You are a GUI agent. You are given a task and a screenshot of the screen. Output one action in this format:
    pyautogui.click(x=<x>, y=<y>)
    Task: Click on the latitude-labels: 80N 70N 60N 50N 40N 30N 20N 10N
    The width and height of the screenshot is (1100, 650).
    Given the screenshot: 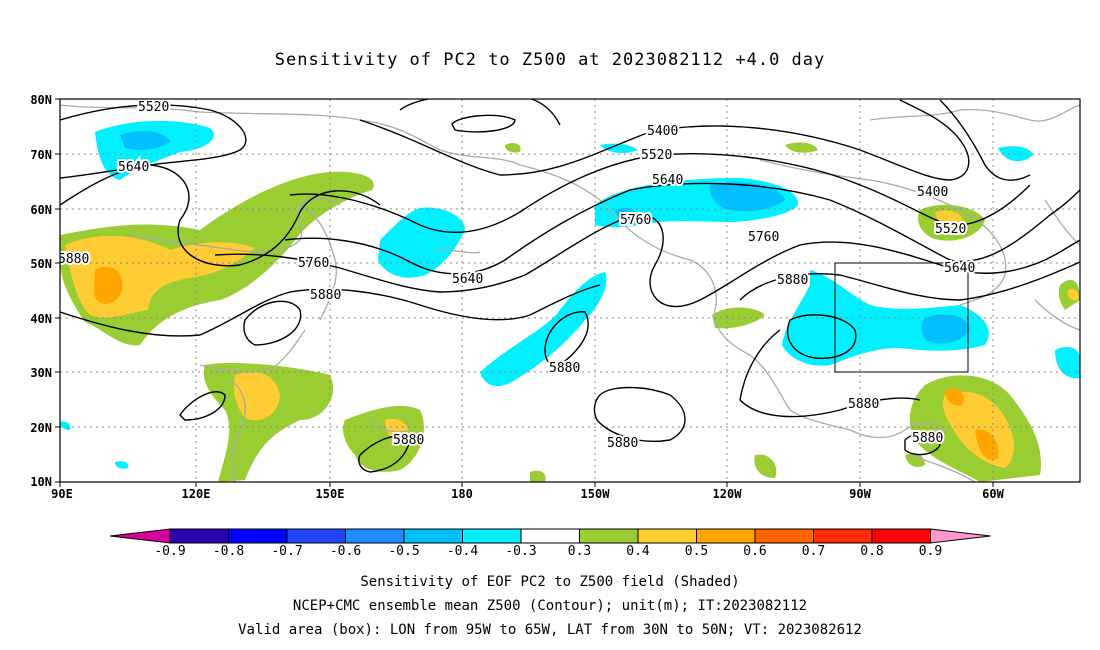 What is the action you would take?
    pyautogui.click(x=41, y=291)
    